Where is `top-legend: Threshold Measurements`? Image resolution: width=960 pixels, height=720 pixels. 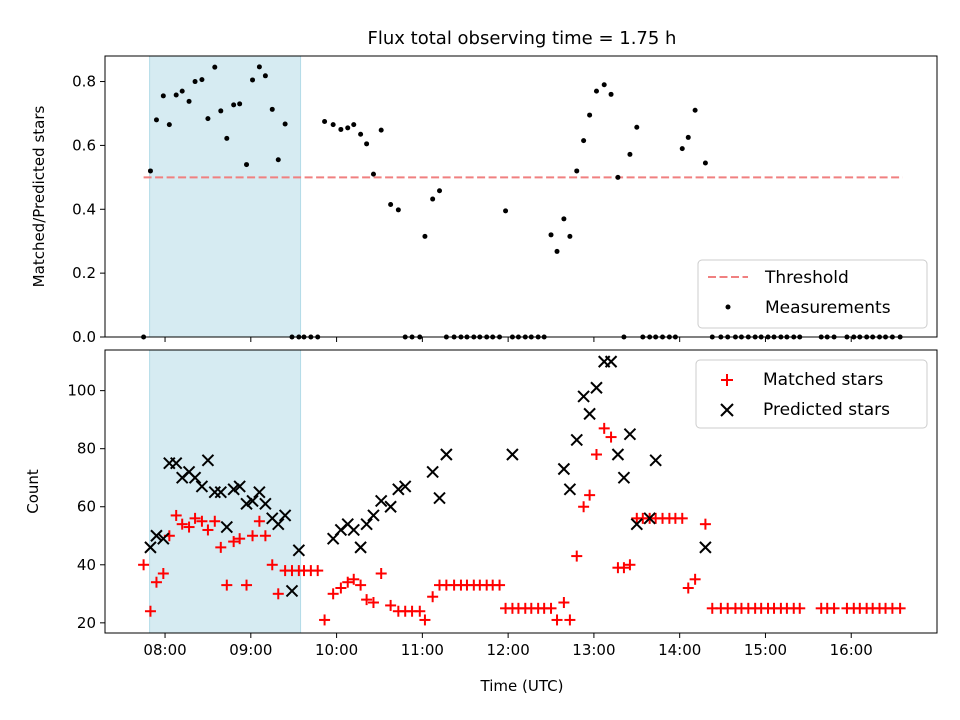 top-legend: Threshold Measurements is located at coordinates (812, 294).